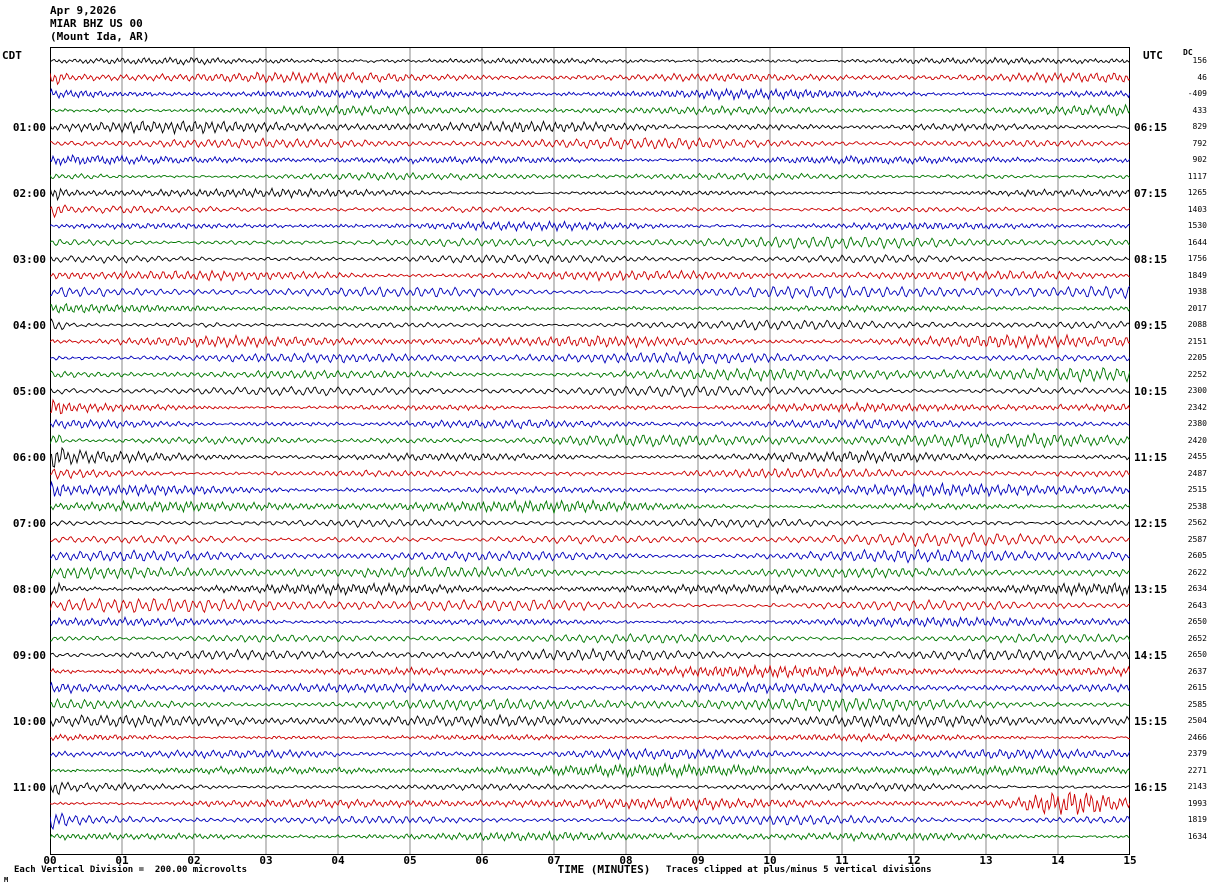 The height and width of the screenshot is (886, 1210). I want to click on dc-value: 2342, so click(1197, 407).